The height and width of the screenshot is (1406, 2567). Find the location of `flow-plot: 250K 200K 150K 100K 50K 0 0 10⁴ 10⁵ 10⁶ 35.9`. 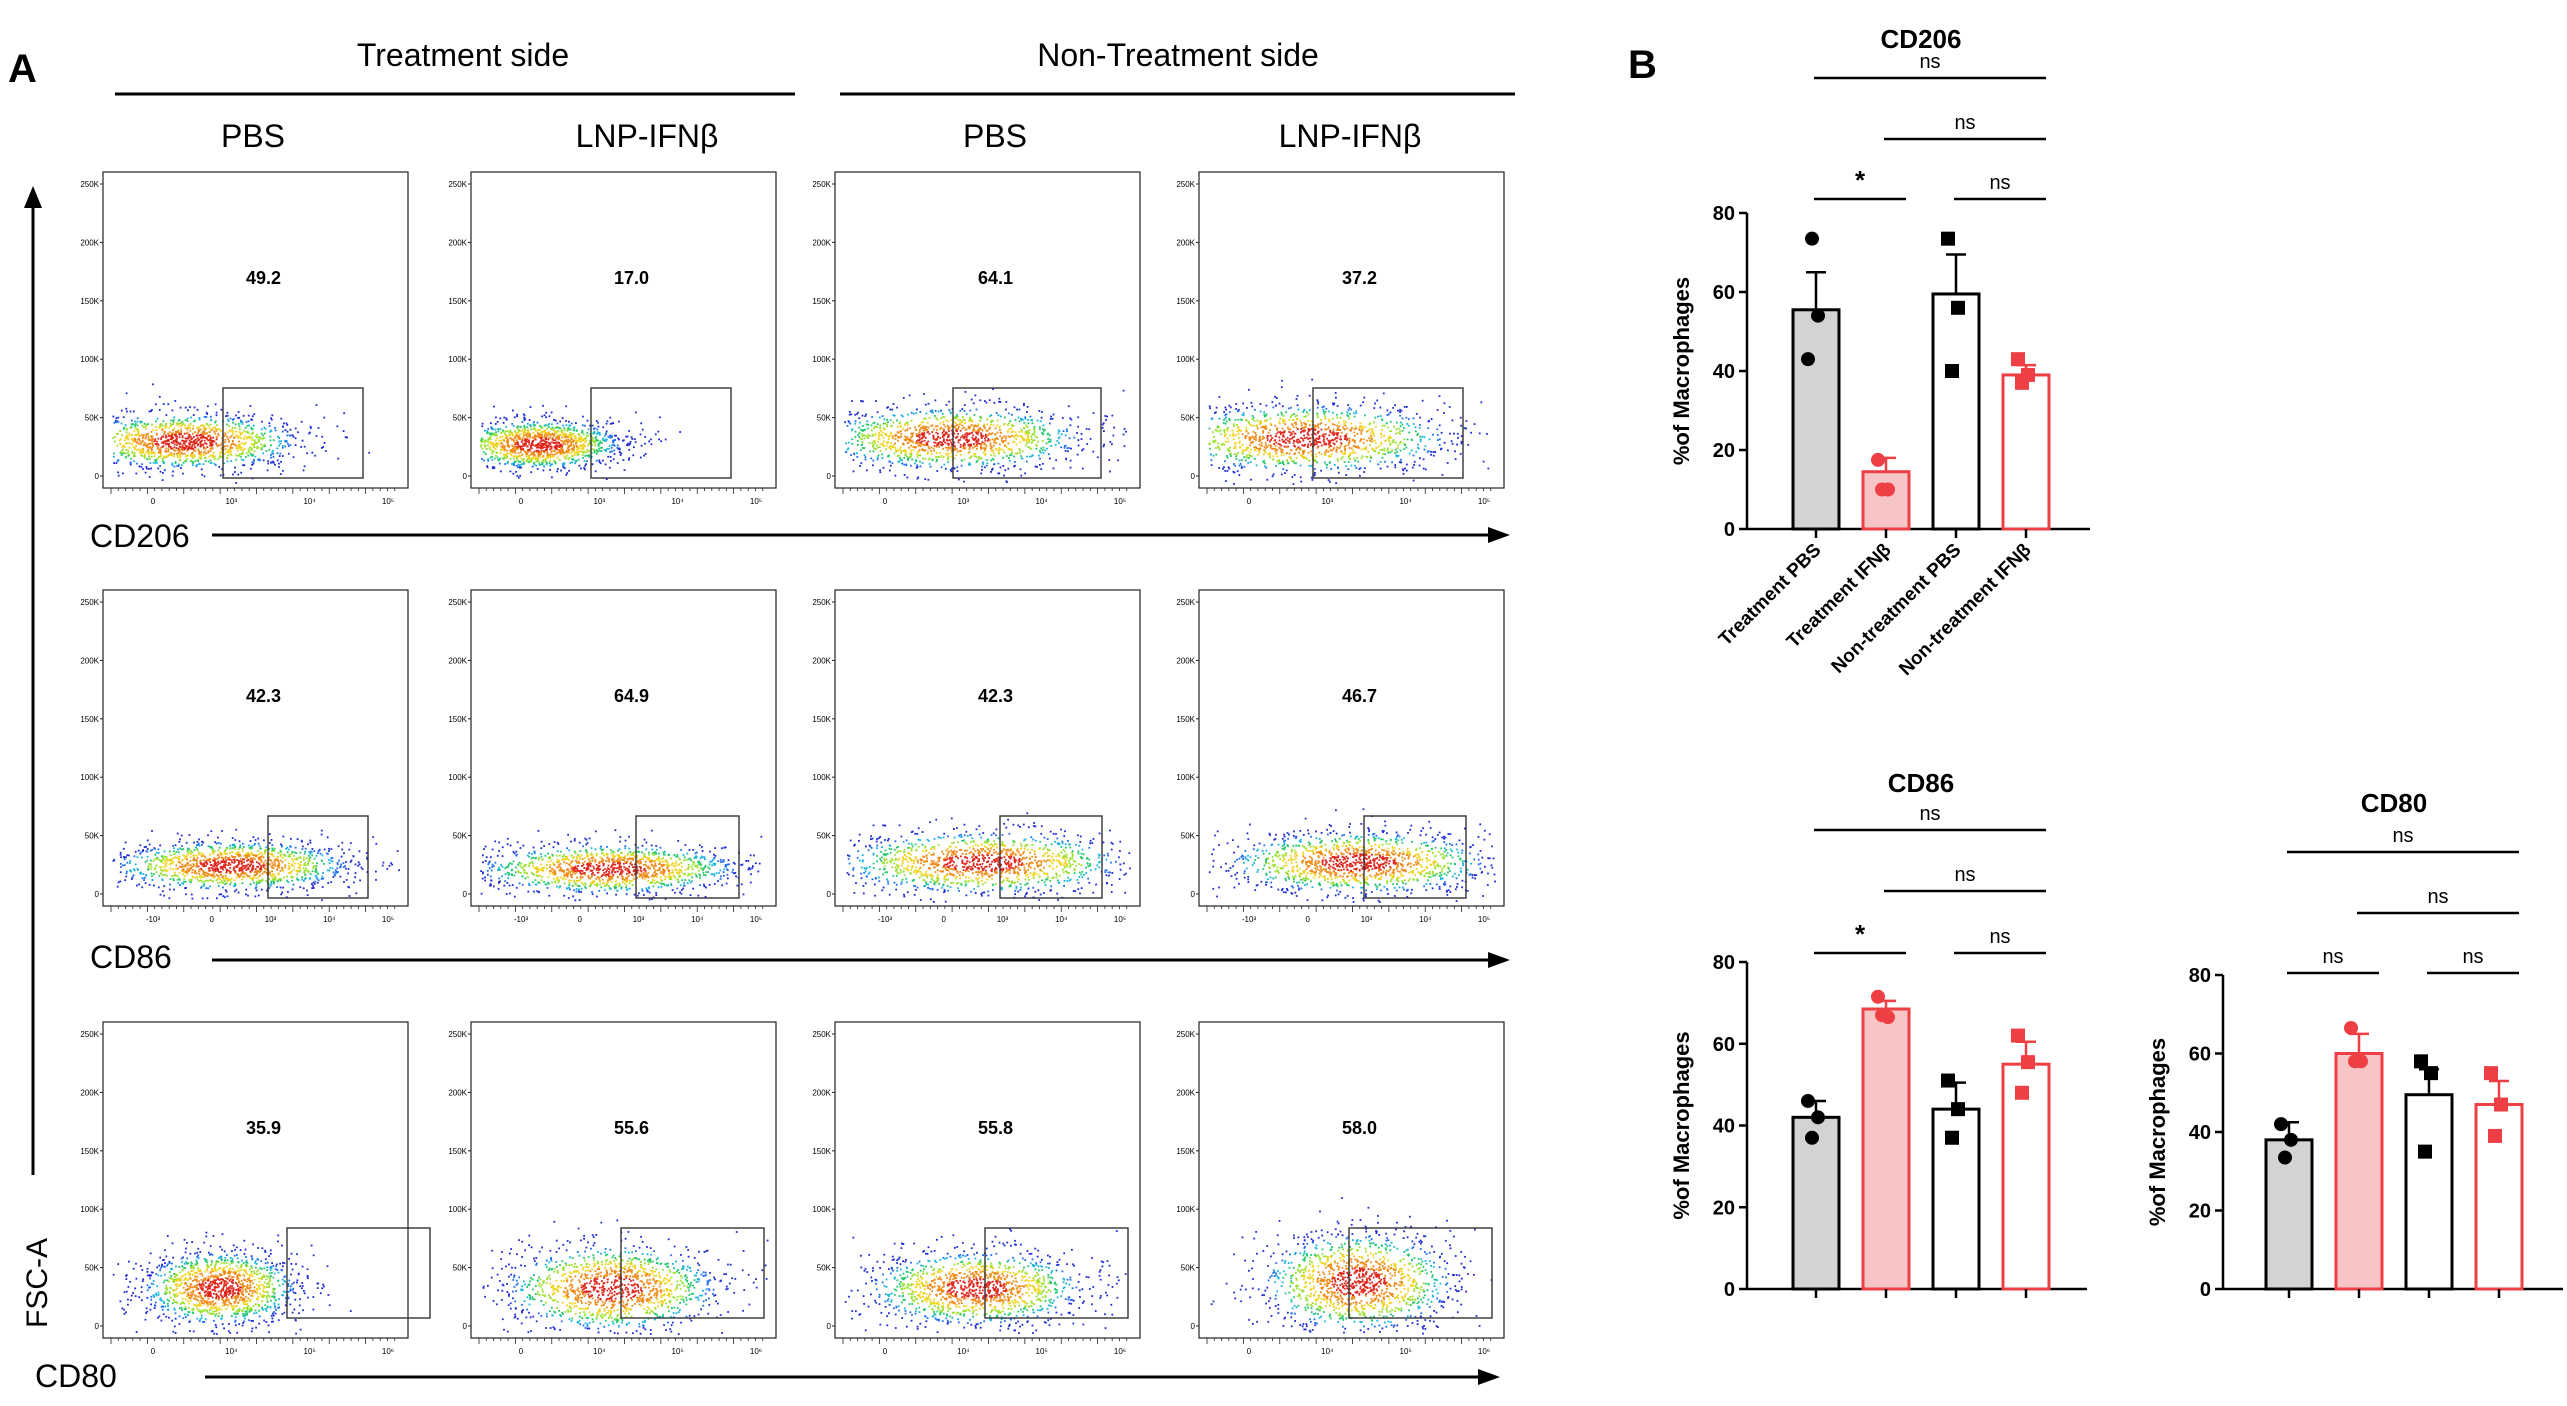

flow-plot: 250K 200K 150K 100K 50K 0 0 10⁴ 10⁵ 10⁶ 35.9 is located at coordinates (255, 1188).